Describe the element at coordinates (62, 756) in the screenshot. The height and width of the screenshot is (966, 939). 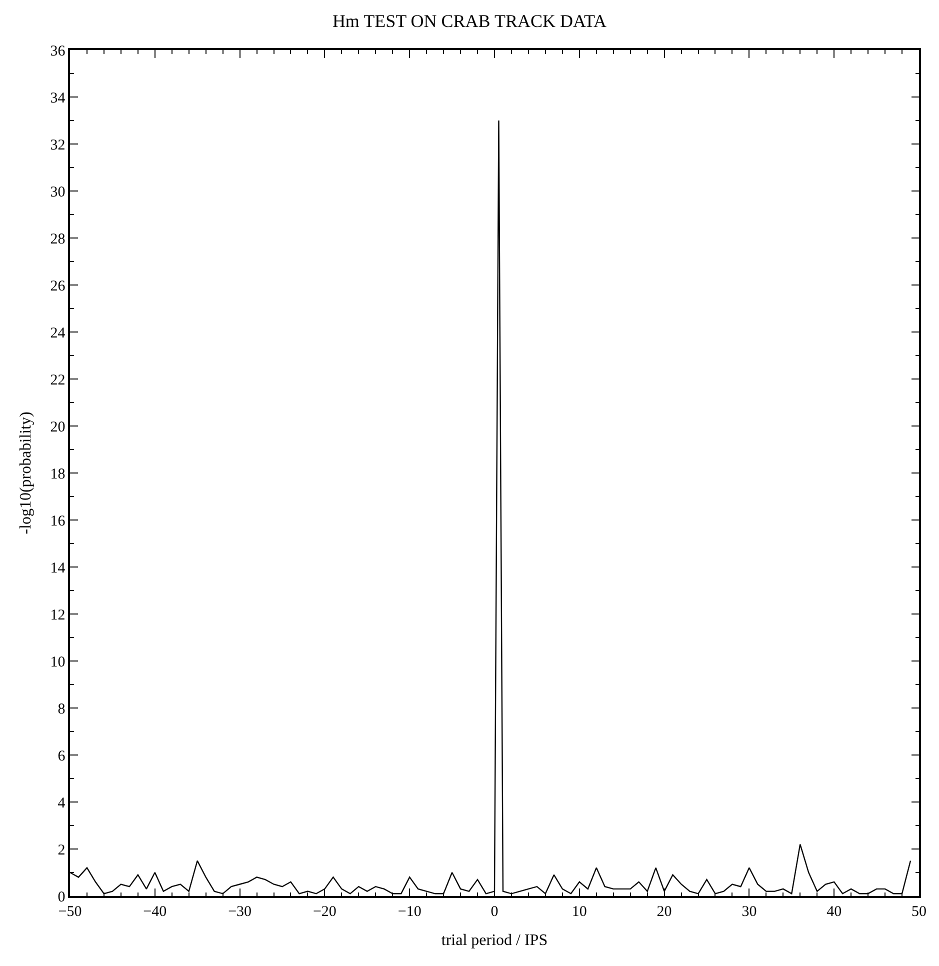
I see `y-tick-label: 6` at that location.